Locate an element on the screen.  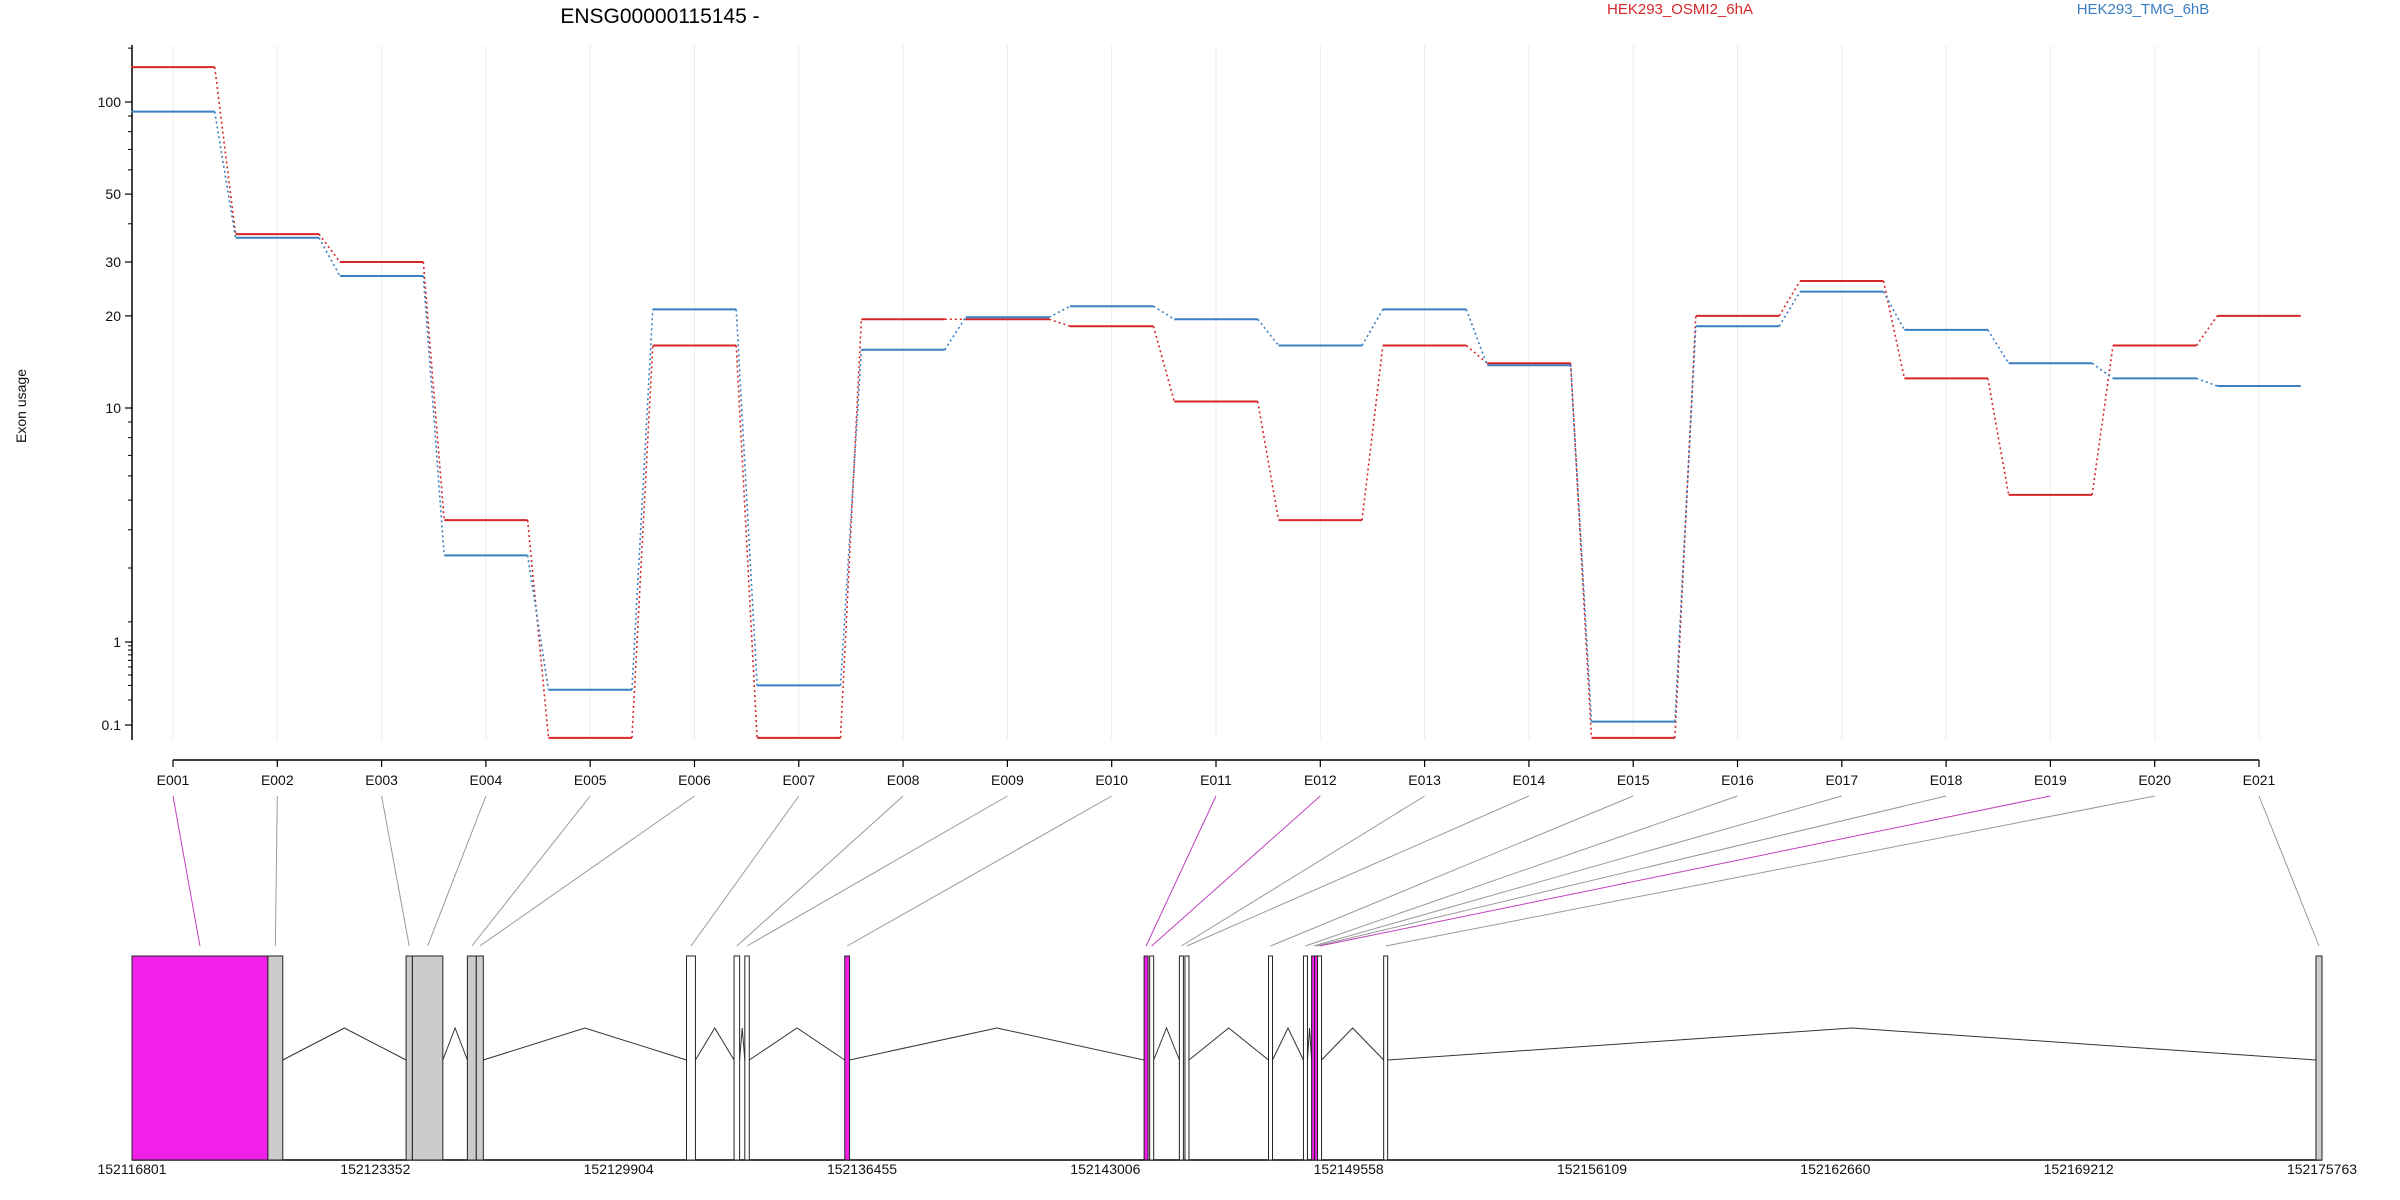
y-tick-label: 10 is located at coordinates (113, 408).